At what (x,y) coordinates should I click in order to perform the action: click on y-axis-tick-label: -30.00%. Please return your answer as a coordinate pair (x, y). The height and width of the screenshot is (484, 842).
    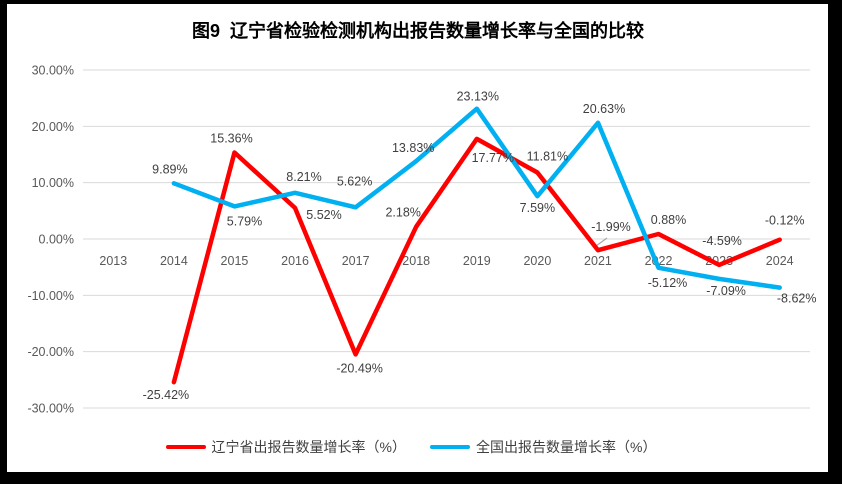
    Looking at the image, I should click on (50, 408).